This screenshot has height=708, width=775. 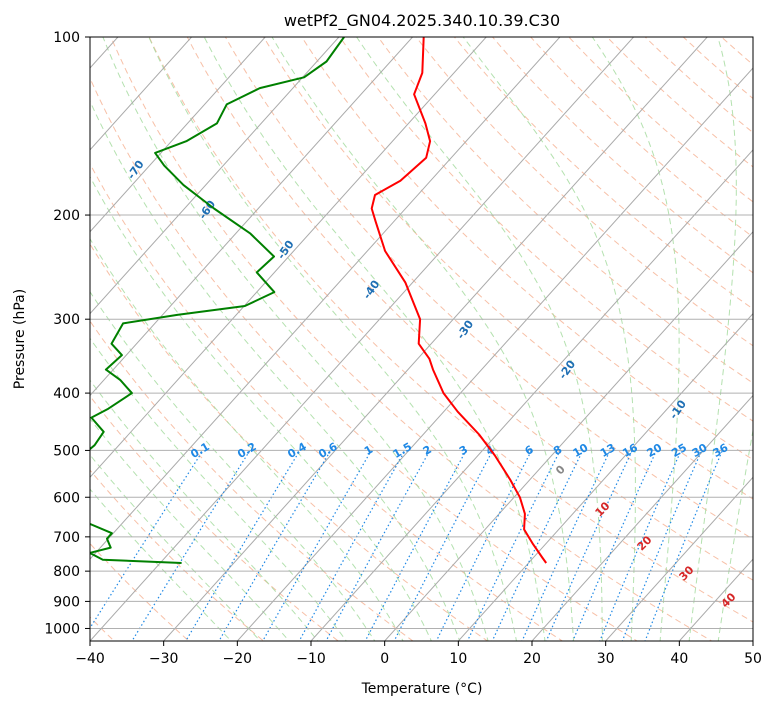 I want to click on x-axis-label: Temperature (°C), so click(x=422, y=689).